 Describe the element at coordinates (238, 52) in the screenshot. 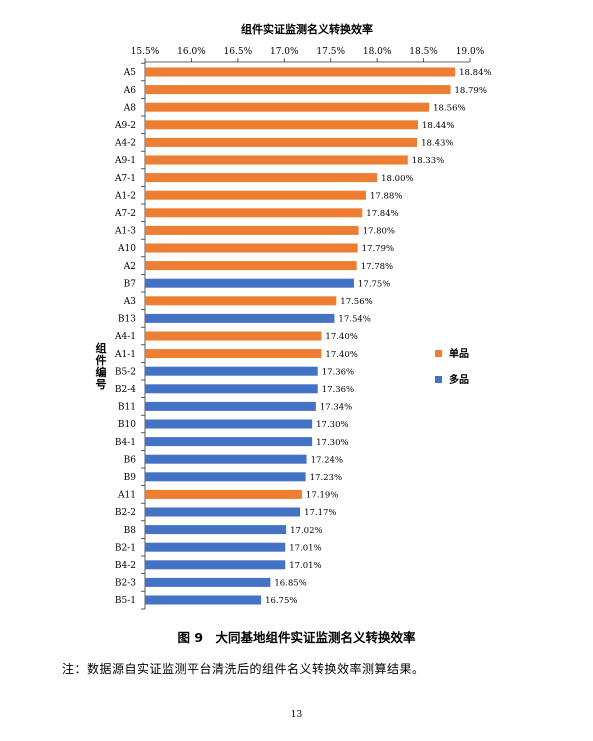

I see `x-tick-label: 16.5%` at that location.